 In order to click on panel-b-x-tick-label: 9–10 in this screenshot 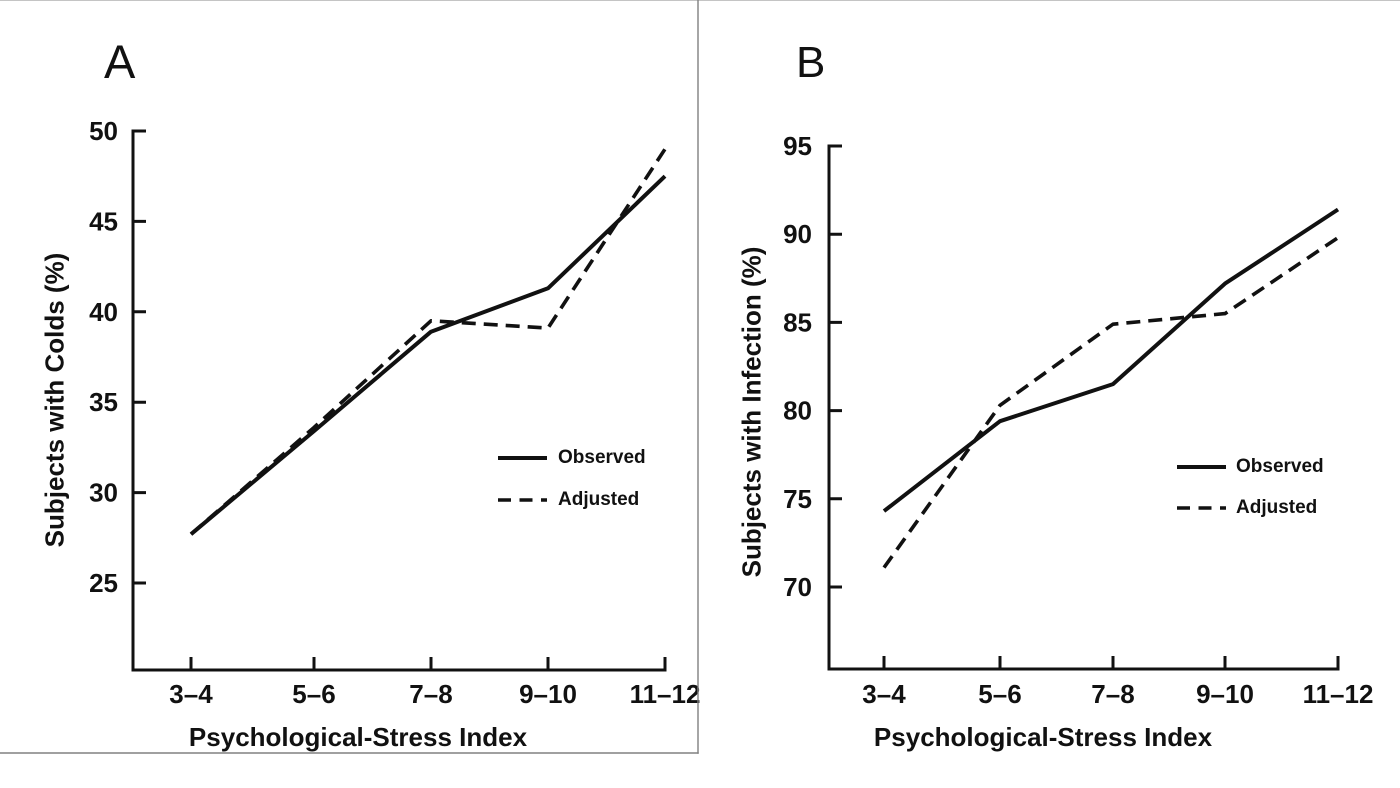, I will do `click(1225, 694)`.